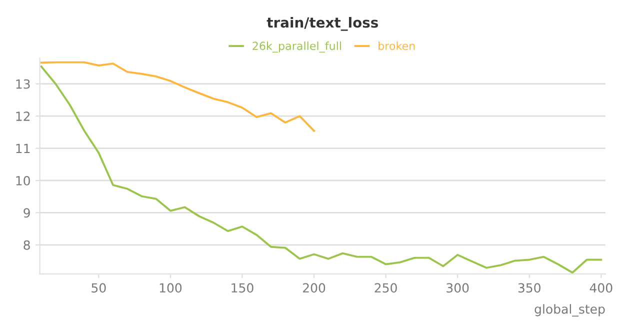 The image size is (632, 332). Describe the element at coordinates (385, 288) in the screenshot. I see `x-tick-label: 250` at that location.